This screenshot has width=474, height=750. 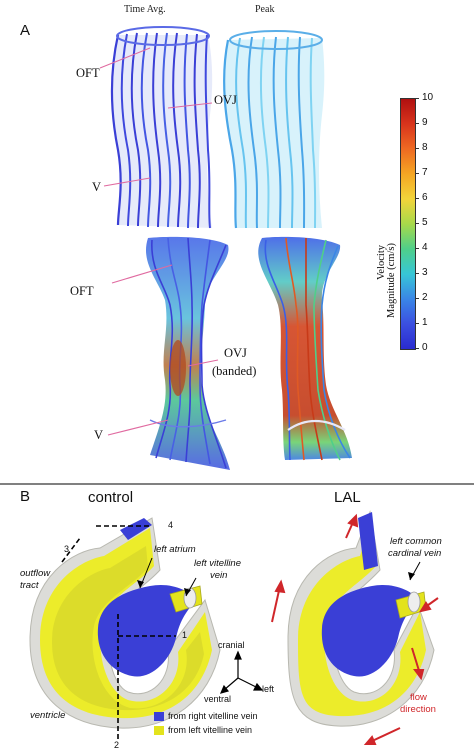 I want to click on panel-a-pointer-lines, so click(x=159, y=241).